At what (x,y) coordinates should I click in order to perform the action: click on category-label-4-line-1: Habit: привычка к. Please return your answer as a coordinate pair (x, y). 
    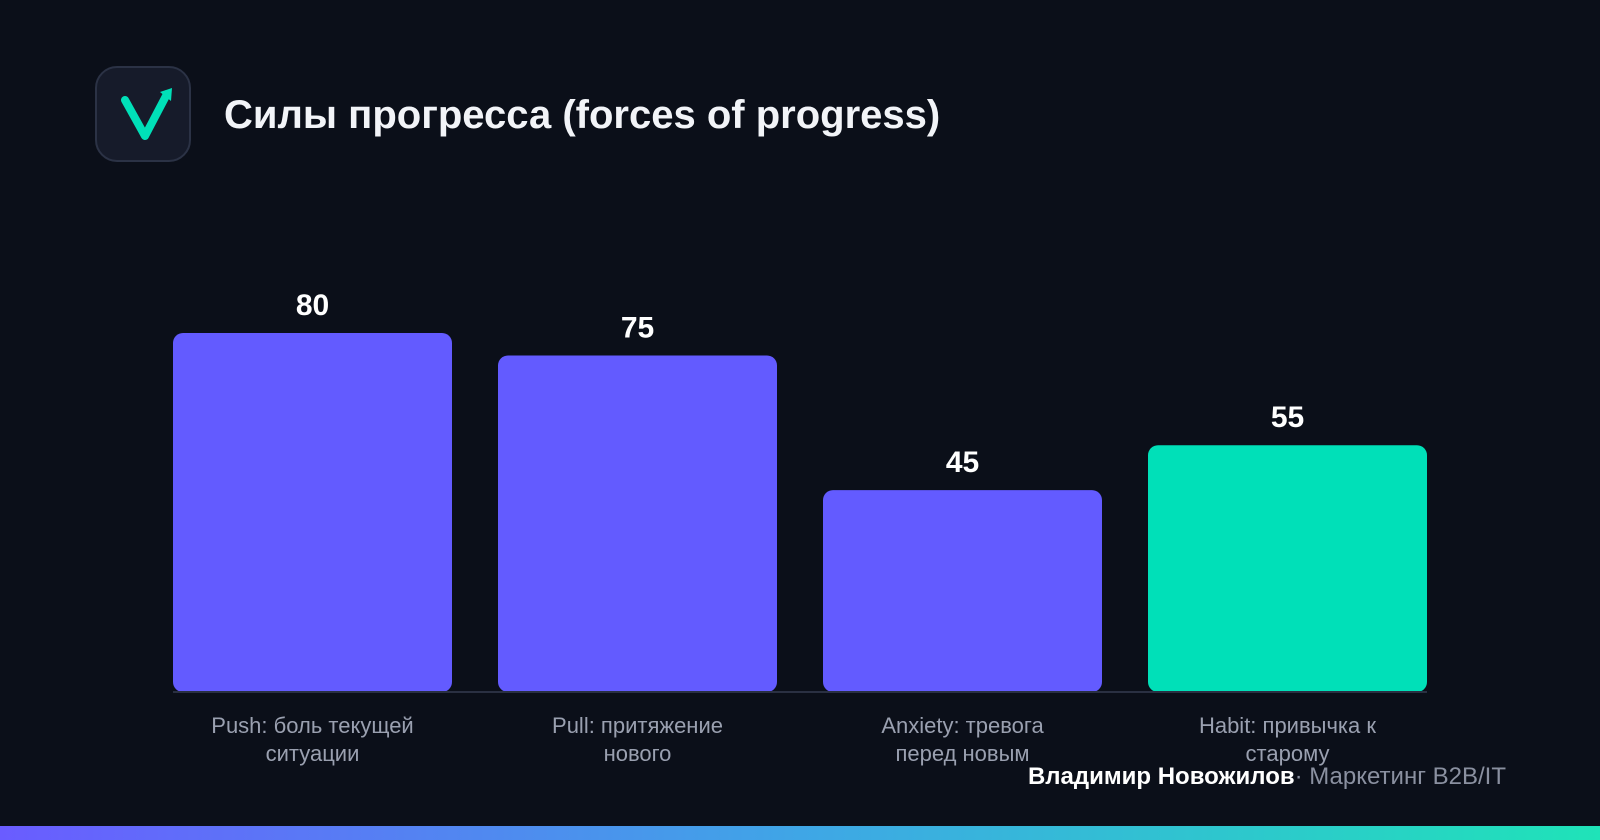
    Looking at the image, I should click on (1287, 725).